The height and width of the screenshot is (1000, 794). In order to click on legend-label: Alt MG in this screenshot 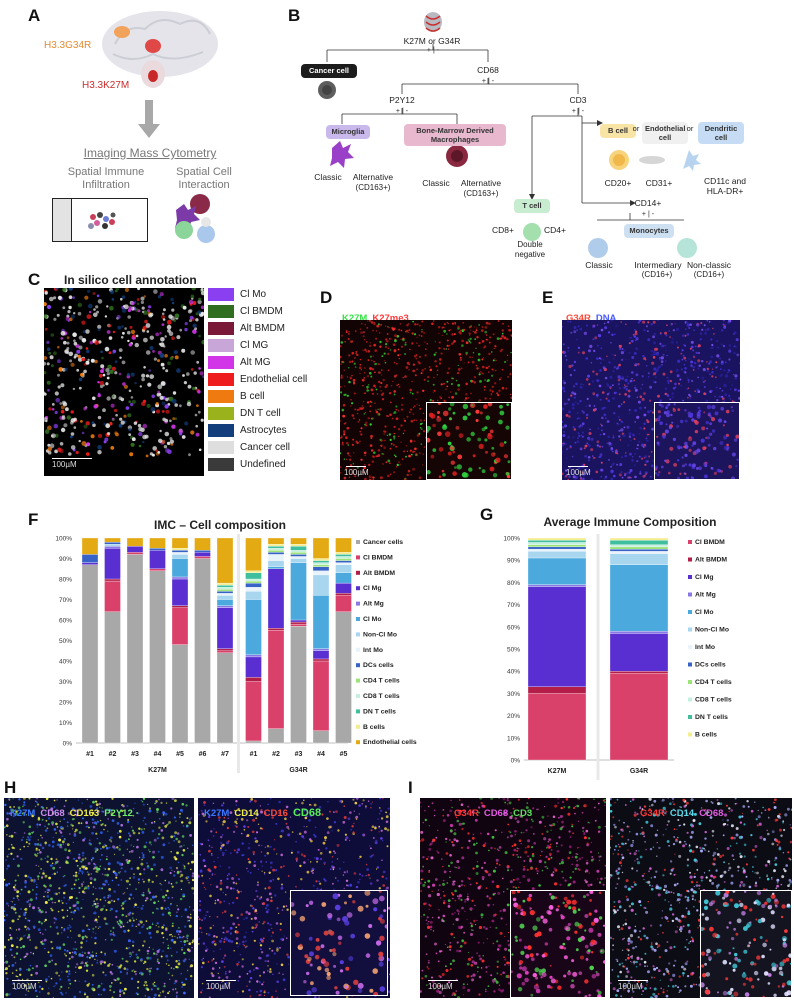, I will do `click(255, 363)`.